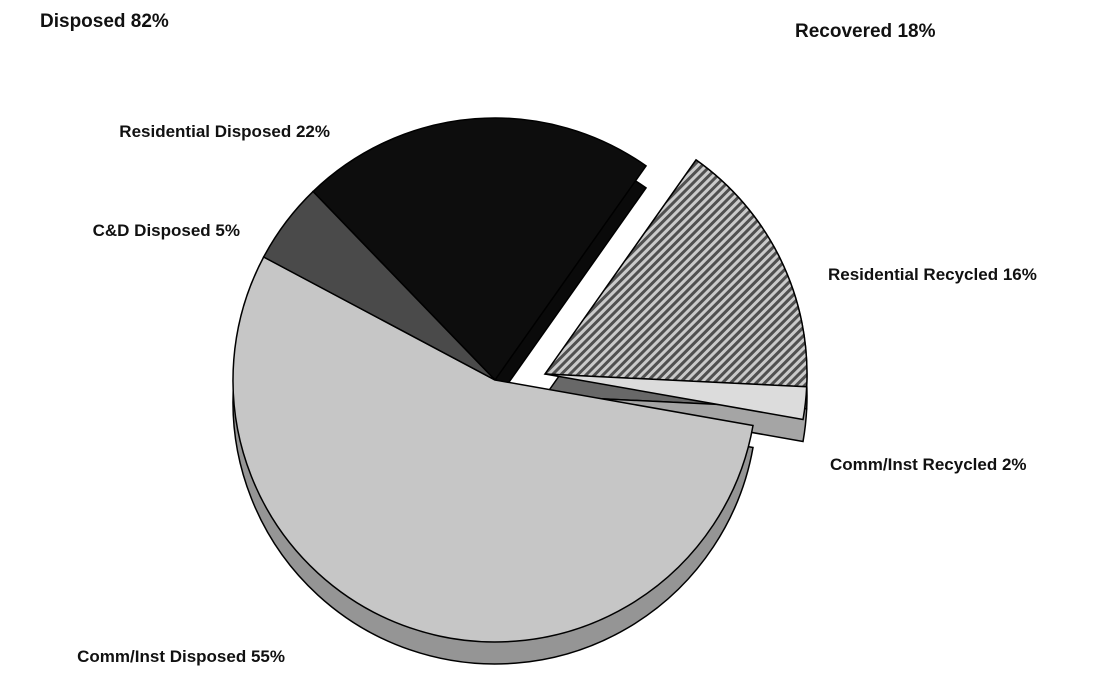  Describe the element at coordinates (152, 230) in the screenshot. I see `category-label: C&D Disposed` at that location.